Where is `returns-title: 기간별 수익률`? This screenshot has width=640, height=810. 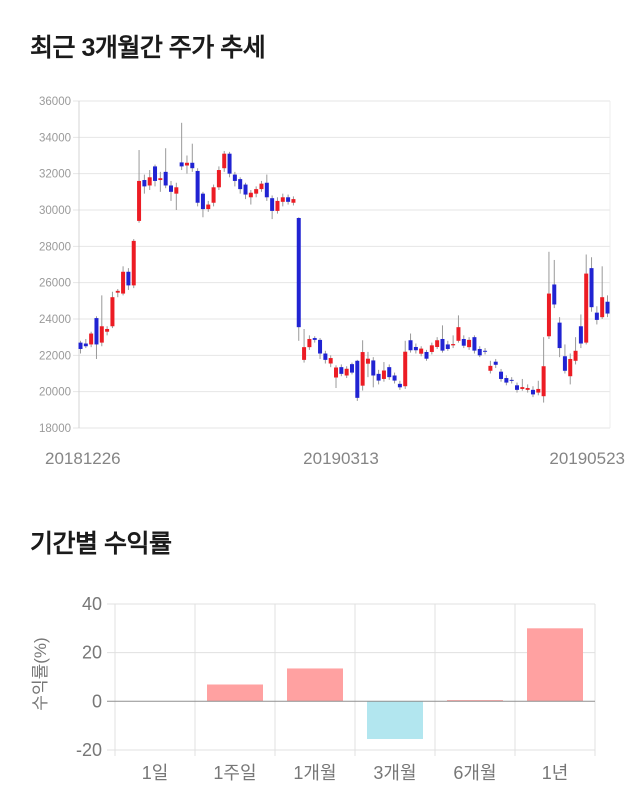 returns-title: 기간별 수익률 is located at coordinates (101, 544).